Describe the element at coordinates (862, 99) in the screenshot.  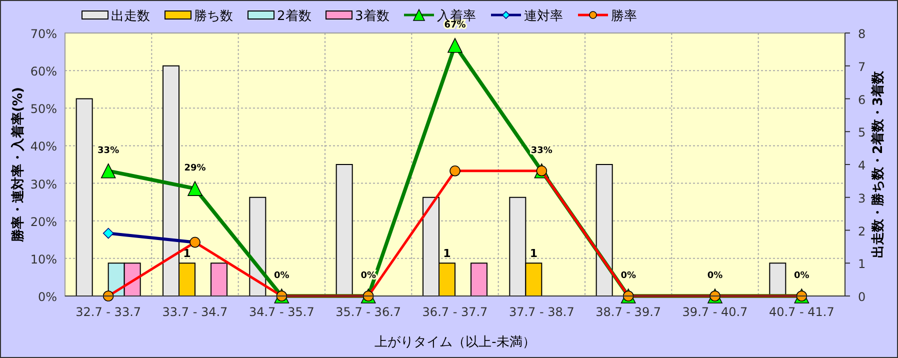
I see `y2-tick-label: 6` at that location.